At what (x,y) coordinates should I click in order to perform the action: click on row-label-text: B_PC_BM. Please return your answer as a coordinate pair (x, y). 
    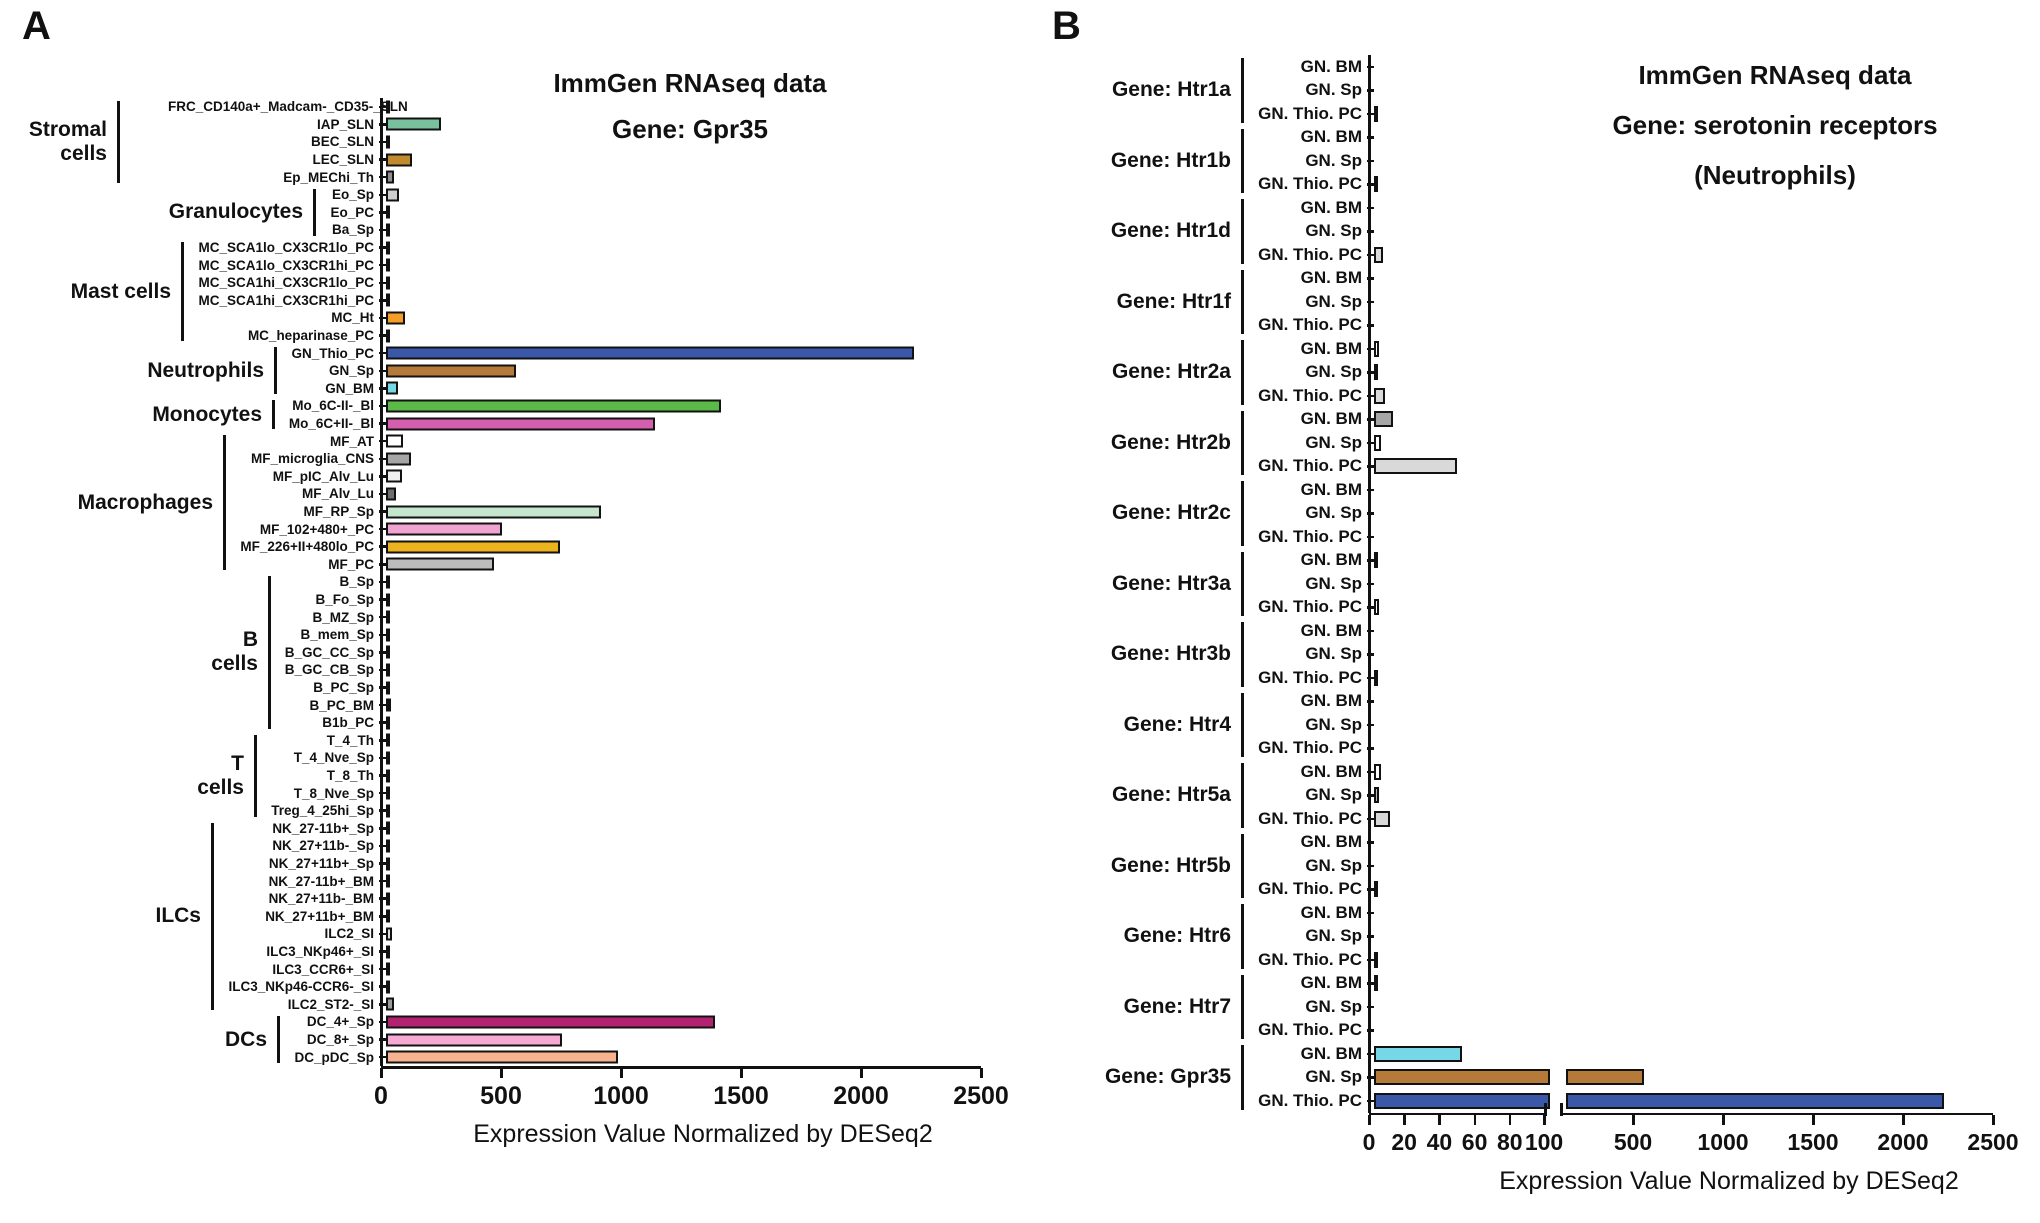
    Looking at the image, I should click on (341, 705).